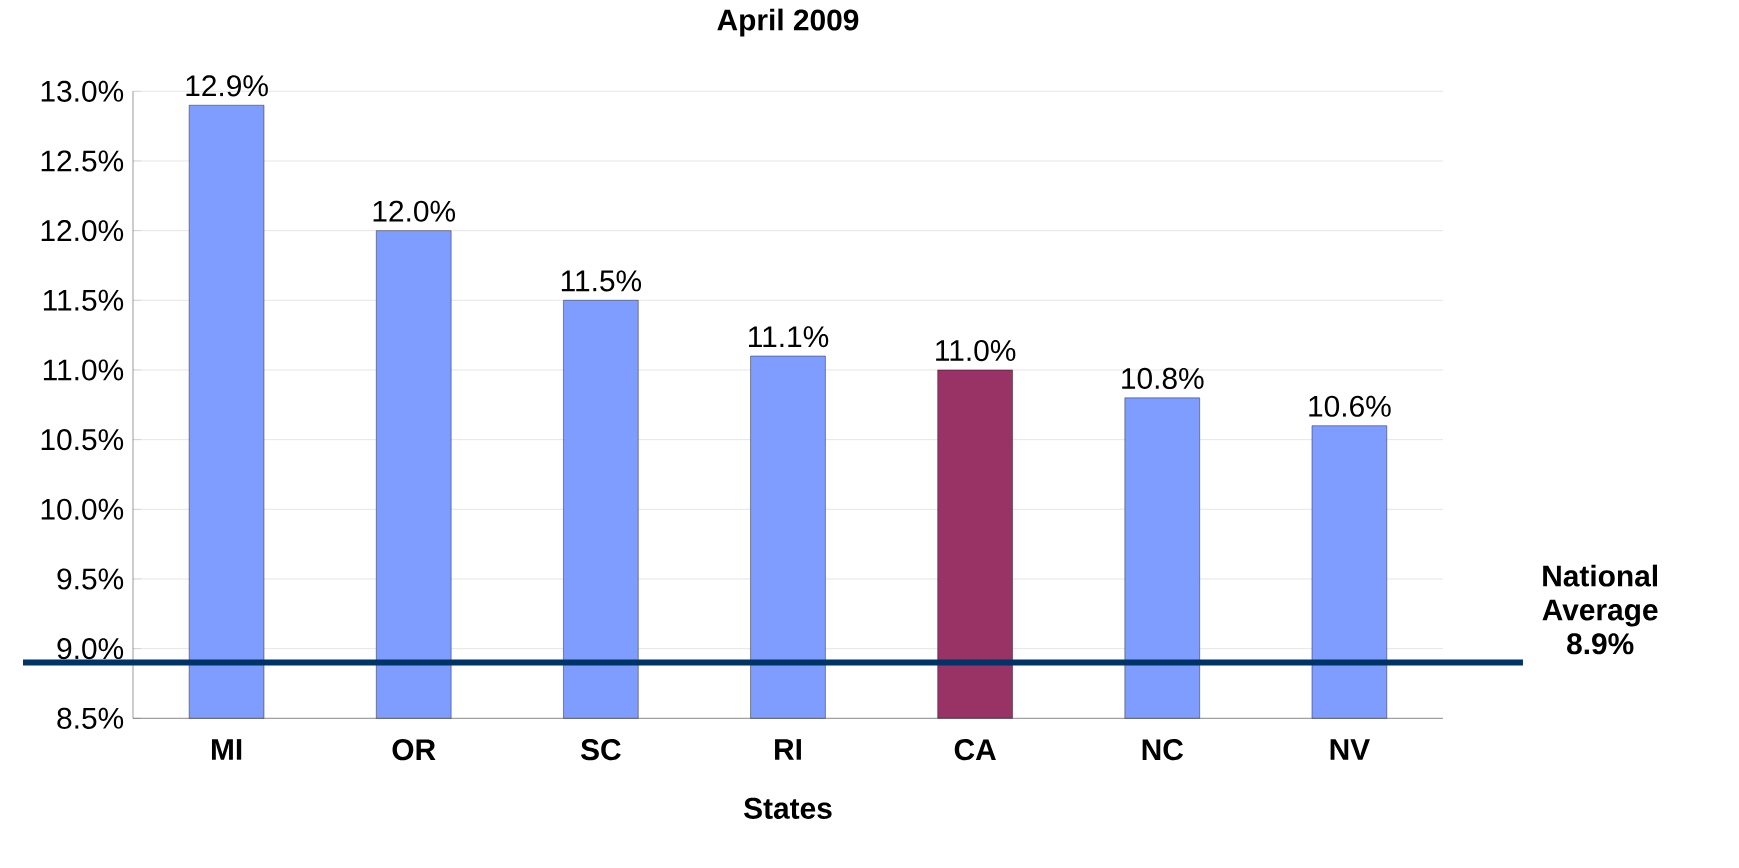 The image size is (1739, 868). Describe the element at coordinates (414, 749) in the screenshot. I see `x-tick-label: OR` at that location.